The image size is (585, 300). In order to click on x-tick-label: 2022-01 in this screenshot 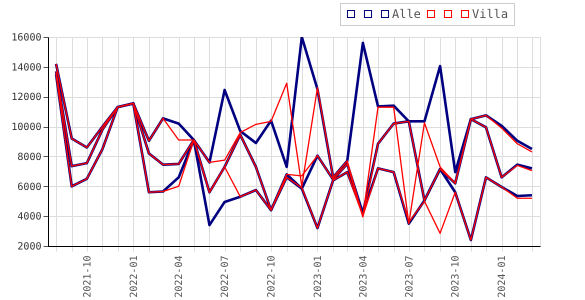, I will do `click(134, 277)`.